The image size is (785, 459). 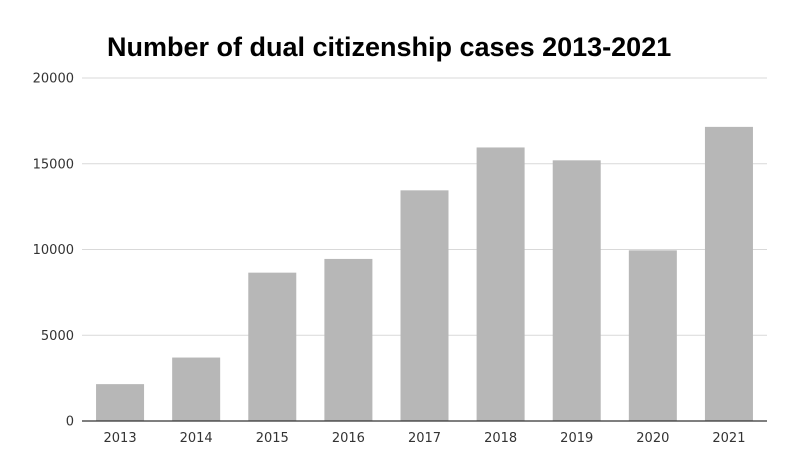 I want to click on bar-2019, so click(x=576, y=290).